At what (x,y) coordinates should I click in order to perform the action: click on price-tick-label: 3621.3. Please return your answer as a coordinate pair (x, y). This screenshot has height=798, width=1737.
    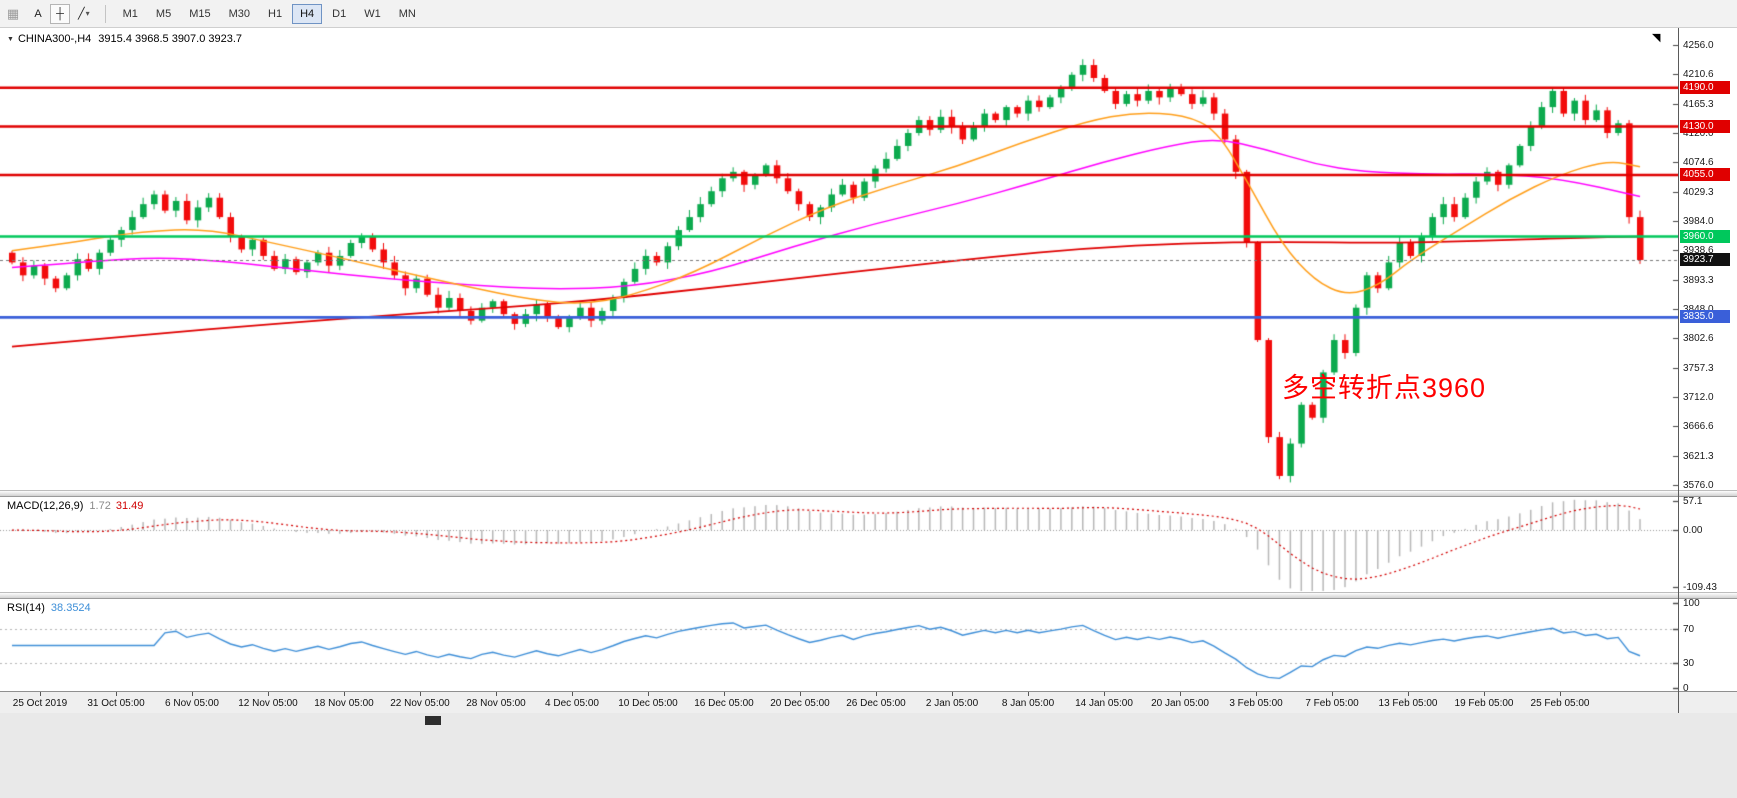
    Looking at the image, I should click on (1698, 456).